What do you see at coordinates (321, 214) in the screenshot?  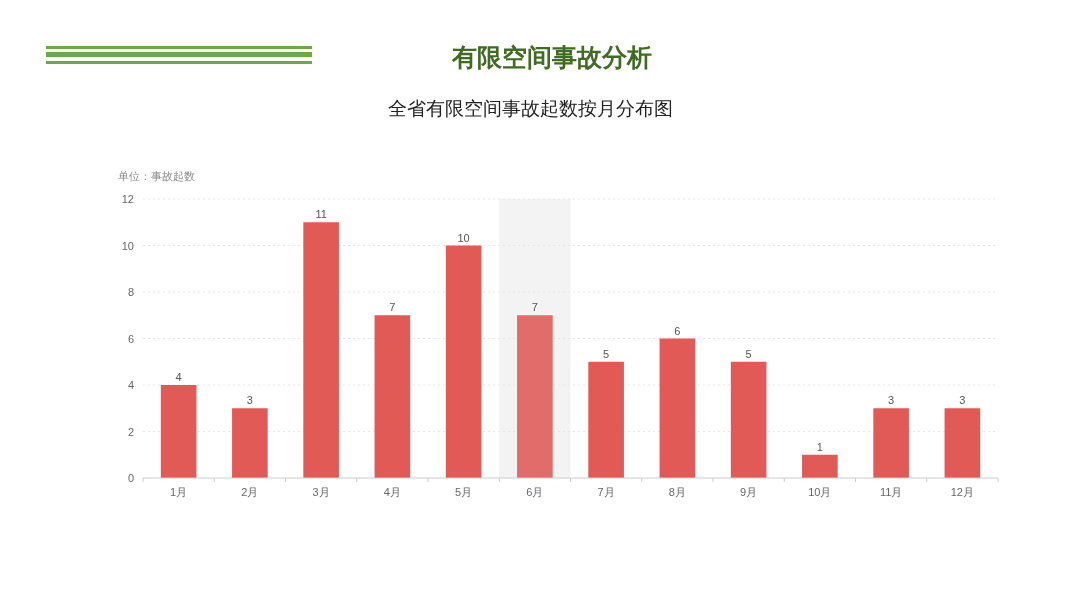 I see `data-label: 11` at bounding box center [321, 214].